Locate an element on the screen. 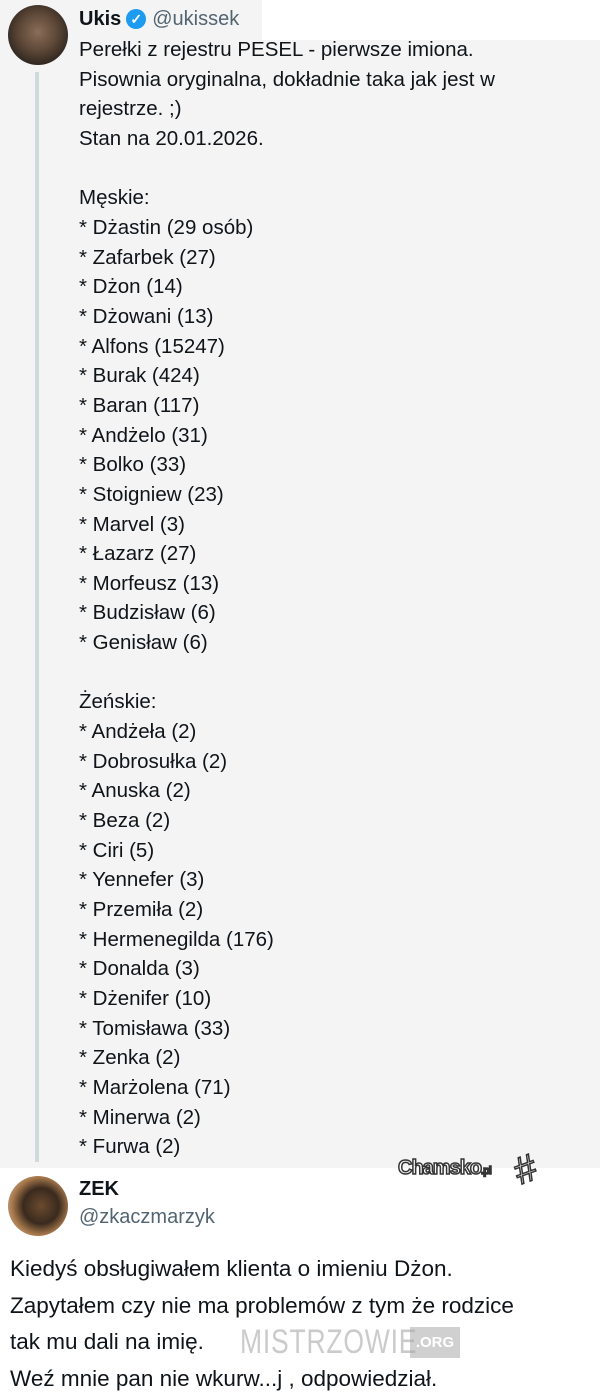 This screenshot has width=600, height=1399. text-line: * Zenka (2) is located at coordinates (130, 1058).